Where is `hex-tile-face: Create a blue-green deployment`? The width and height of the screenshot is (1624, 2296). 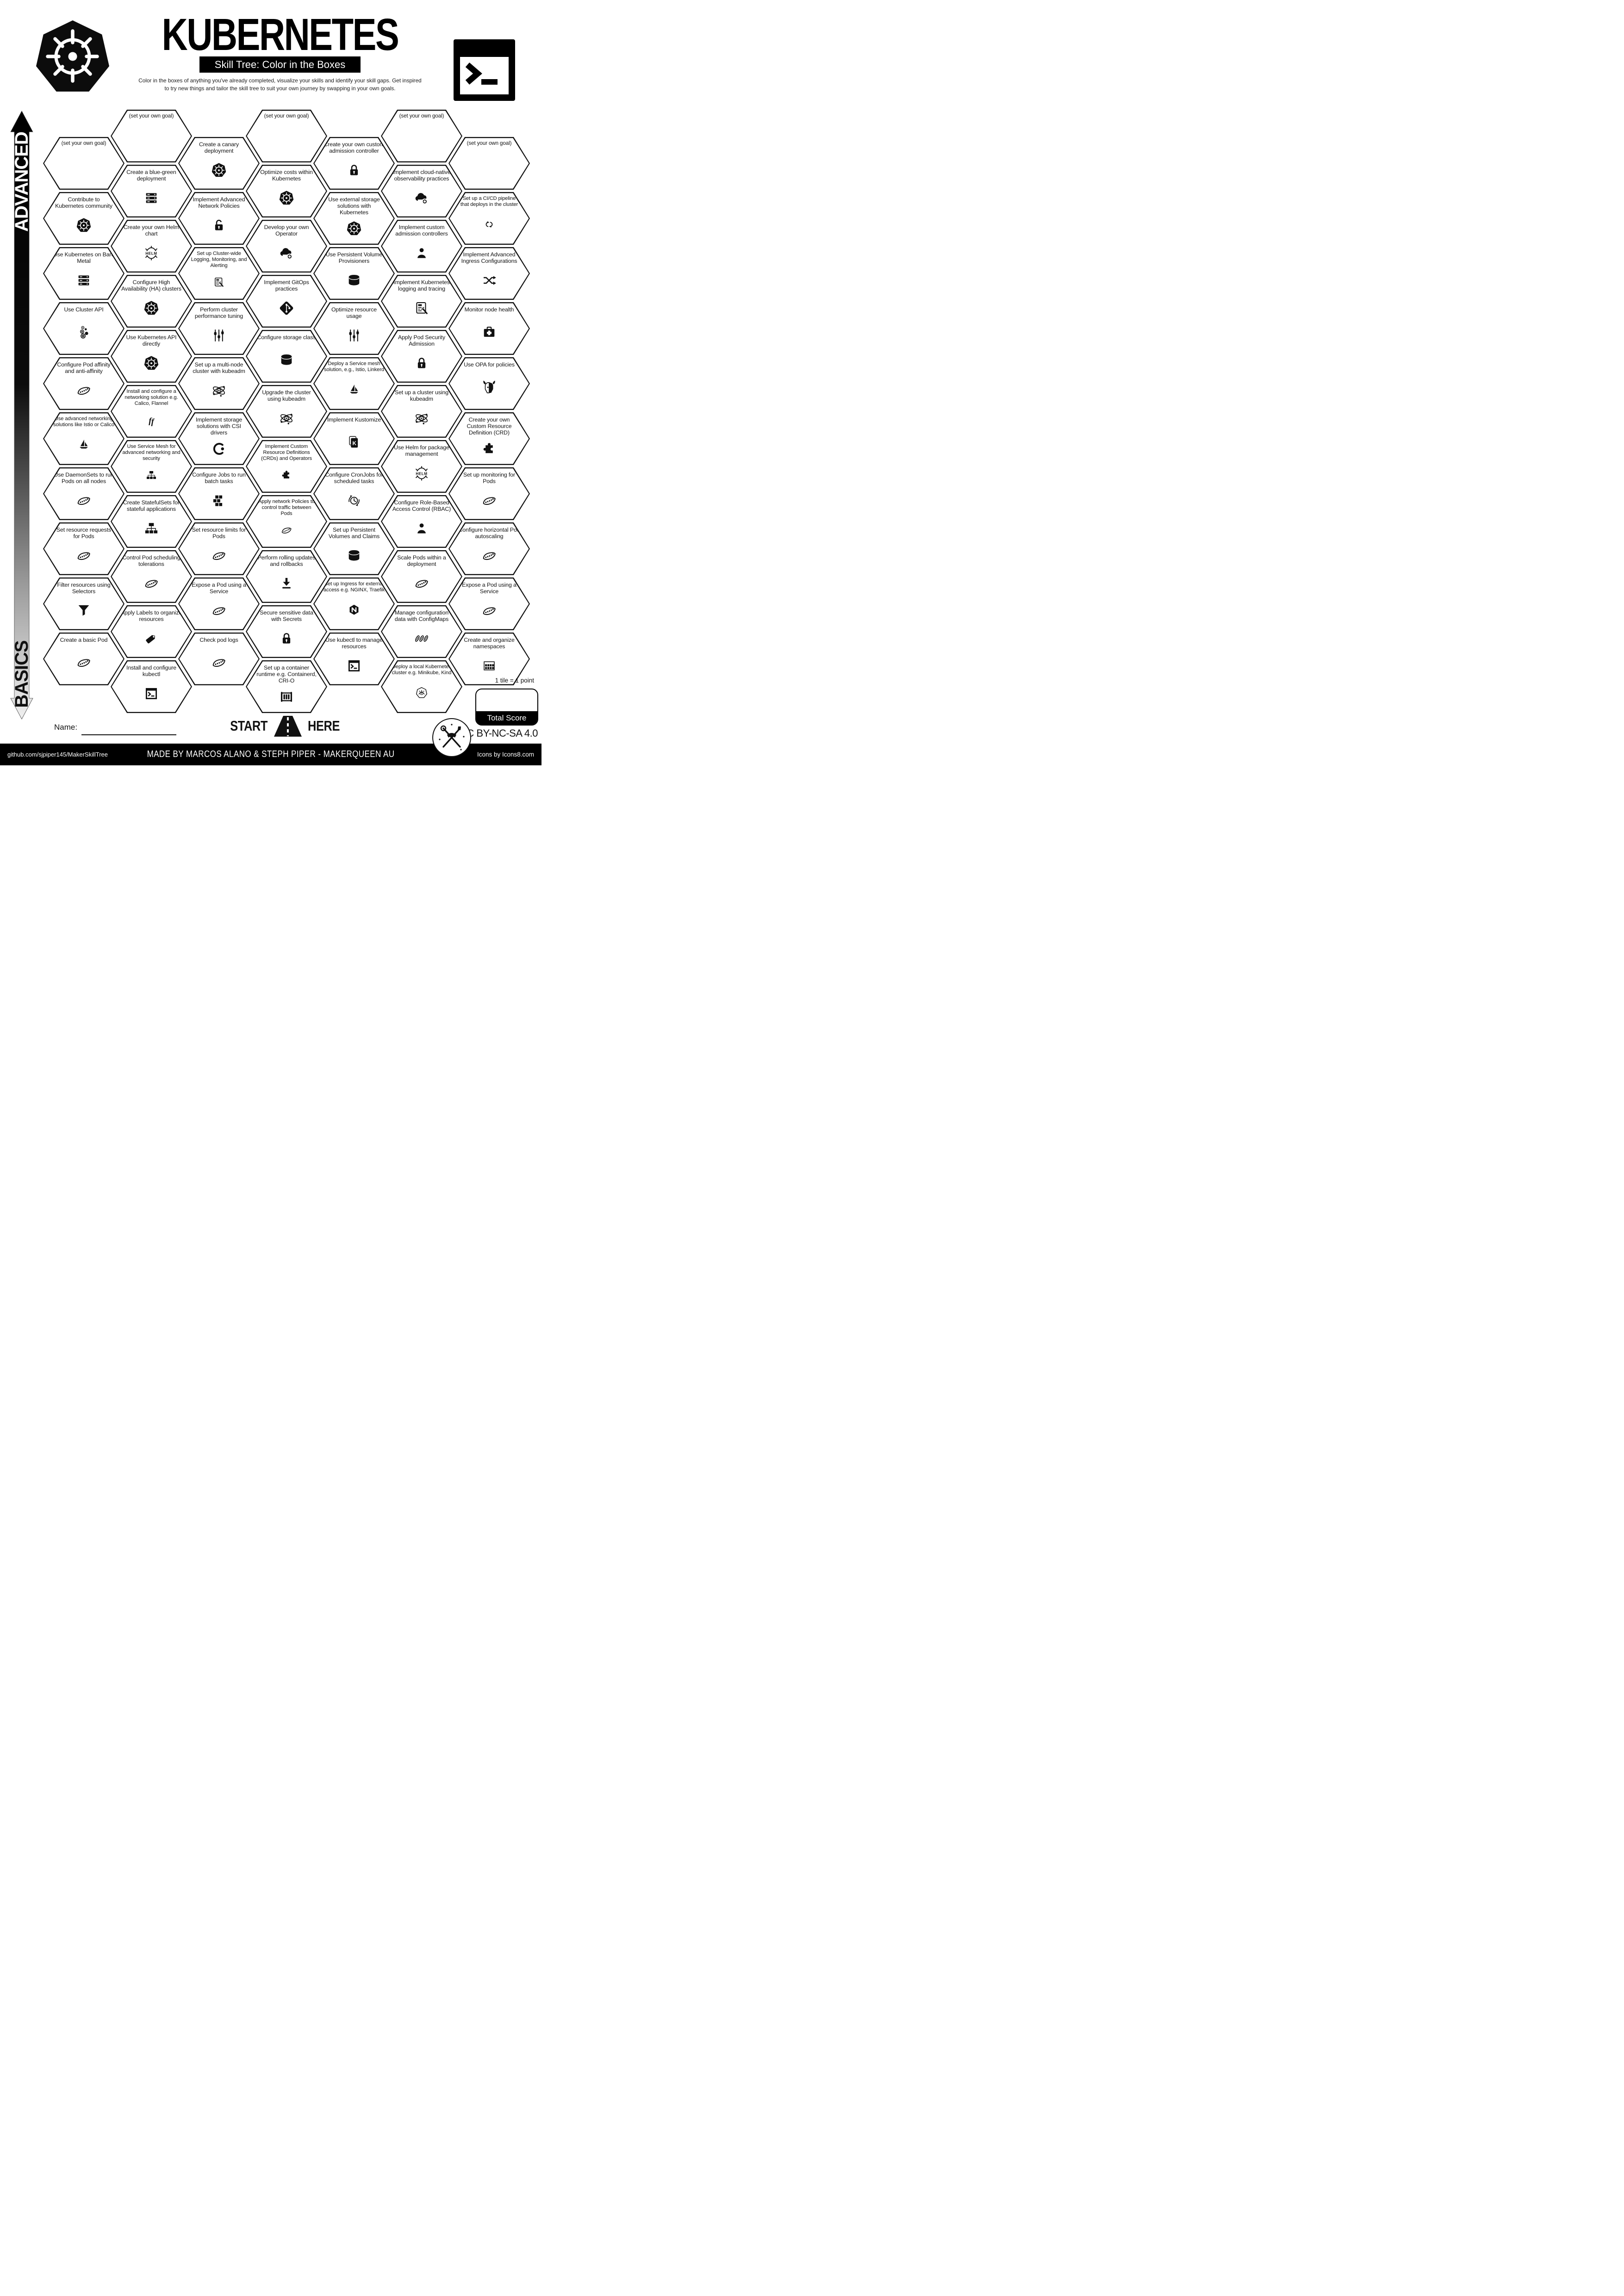
hex-tile-face: Create a blue-green deployment is located at coordinates (151, 192).